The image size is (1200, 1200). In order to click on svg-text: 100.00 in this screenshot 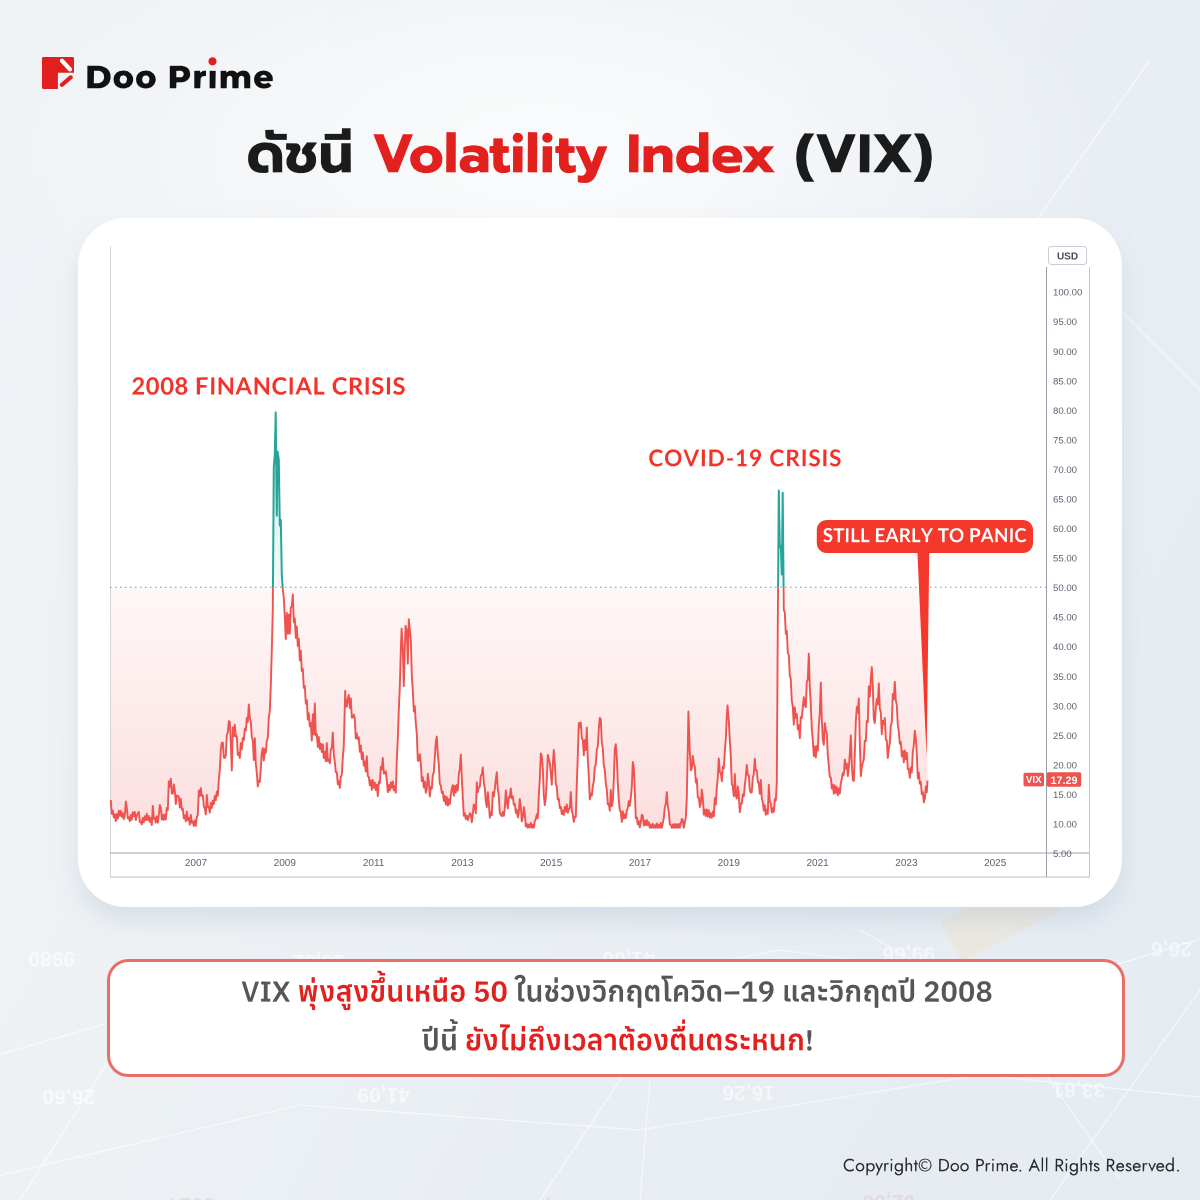, I will do `click(1067, 293)`.